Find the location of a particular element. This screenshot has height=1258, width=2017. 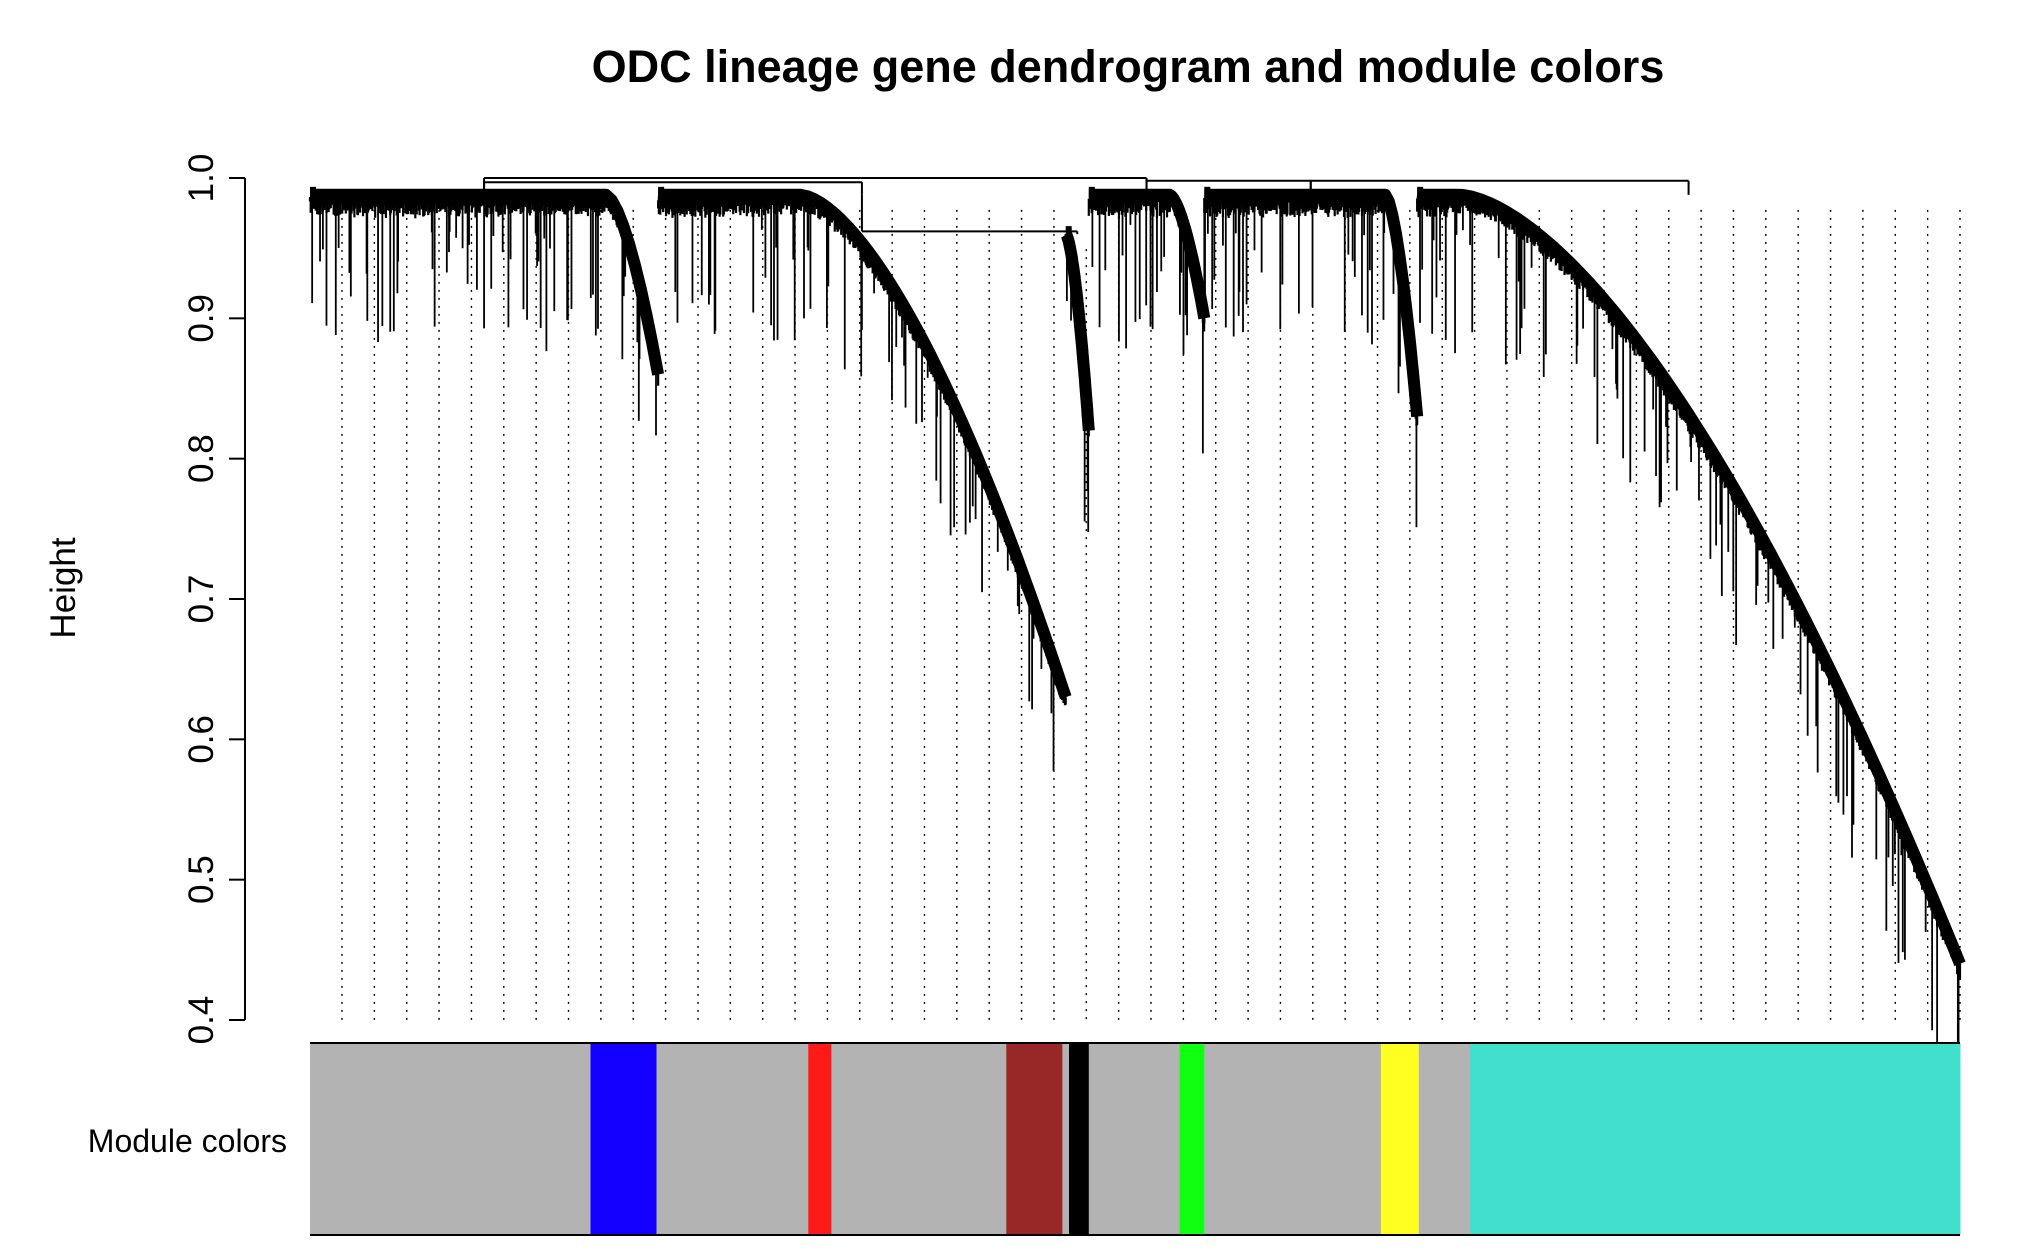

module-segment-blue is located at coordinates (623, 1139).